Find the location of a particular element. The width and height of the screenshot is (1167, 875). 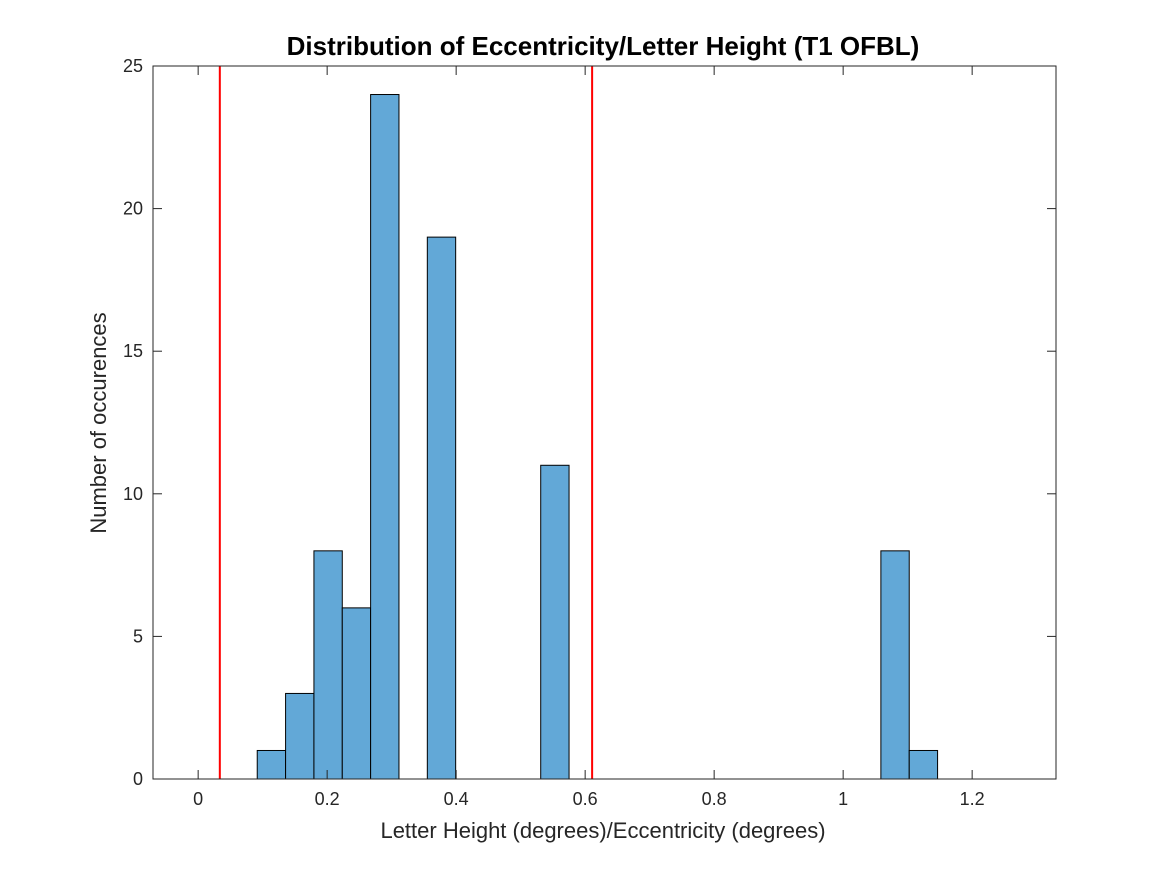

y-tick-label: 0 is located at coordinates (138, 779).